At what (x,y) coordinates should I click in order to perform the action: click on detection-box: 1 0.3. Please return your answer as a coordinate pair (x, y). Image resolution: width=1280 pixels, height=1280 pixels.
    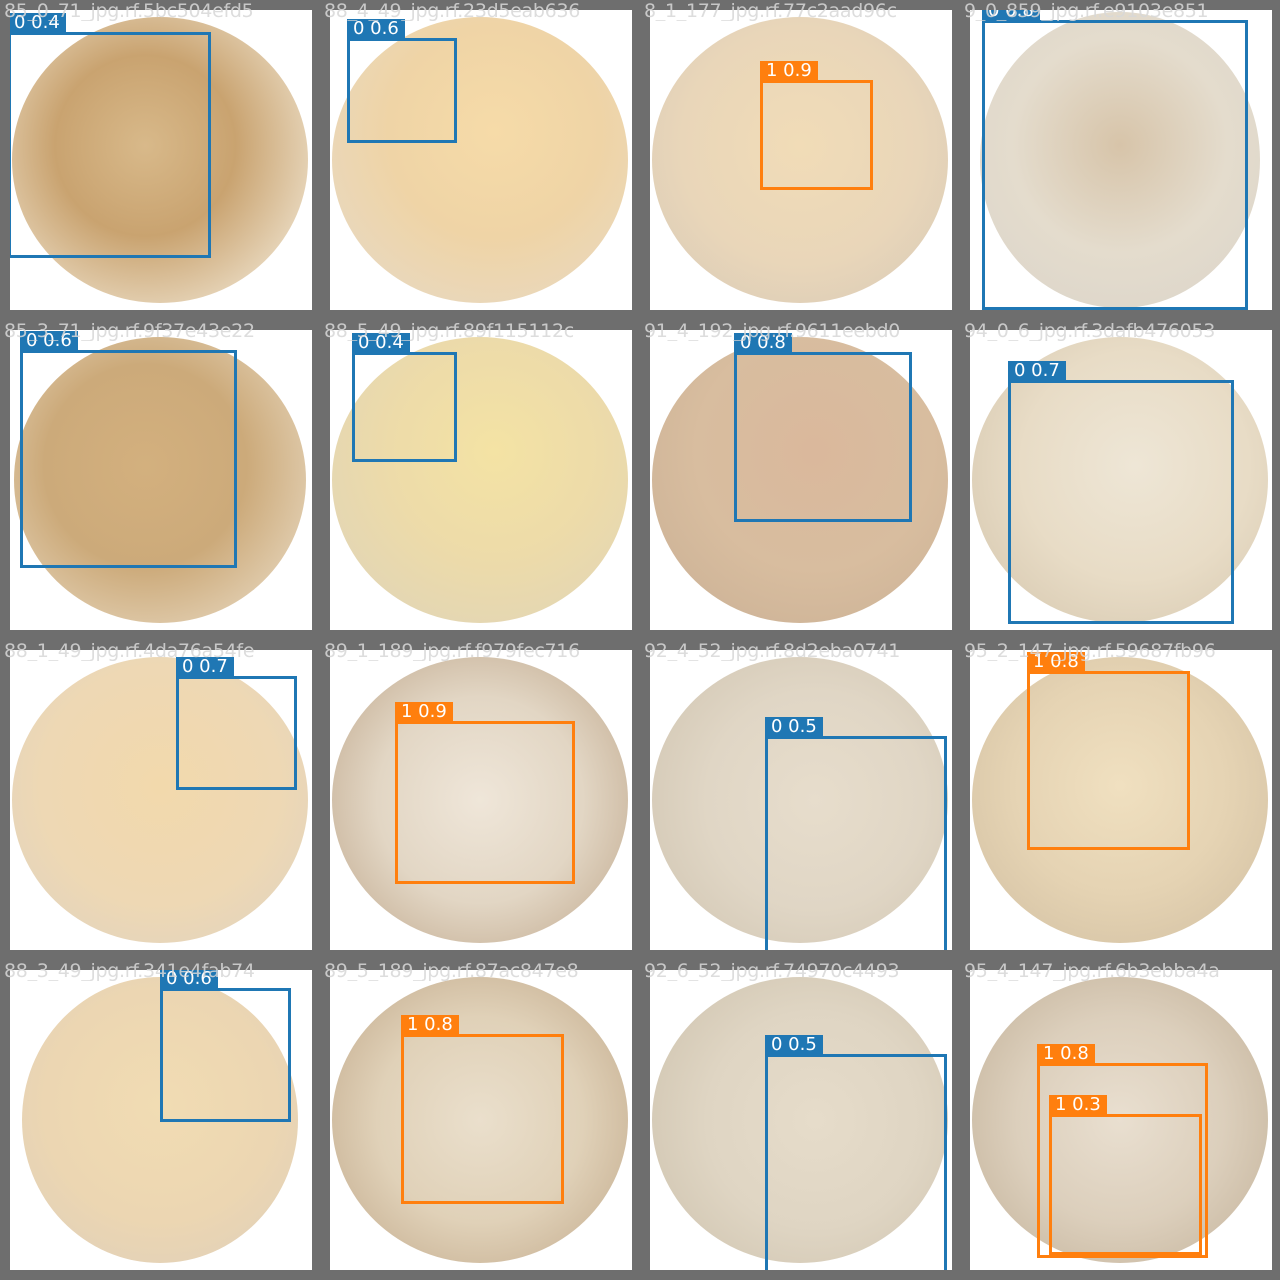
    Looking at the image, I should click on (1125, 1175).